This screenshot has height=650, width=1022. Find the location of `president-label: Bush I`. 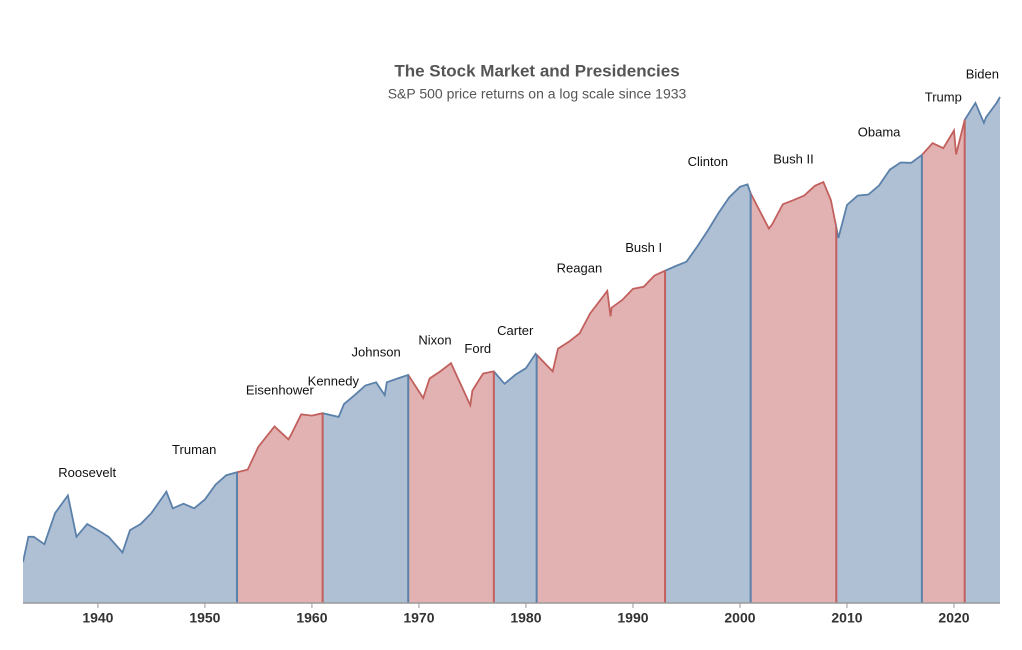

president-label: Bush I is located at coordinates (643, 247).